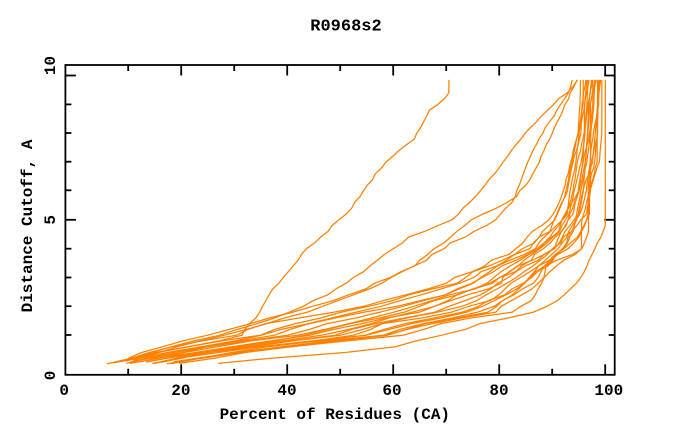 This screenshot has height=440, width=680. Describe the element at coordinates (51, 220) in the screenshot. I see `svg-text: 5` at that location.